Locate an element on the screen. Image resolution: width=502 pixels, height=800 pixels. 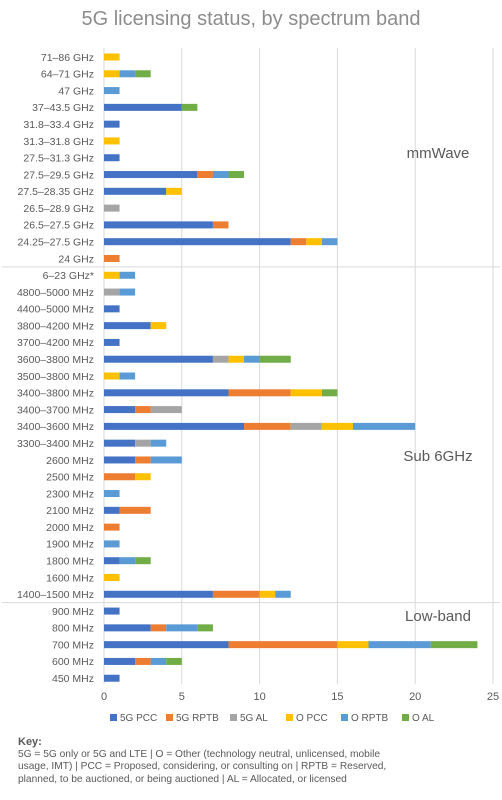
category-label: 24 GHz is located at coordinates (76, 259).